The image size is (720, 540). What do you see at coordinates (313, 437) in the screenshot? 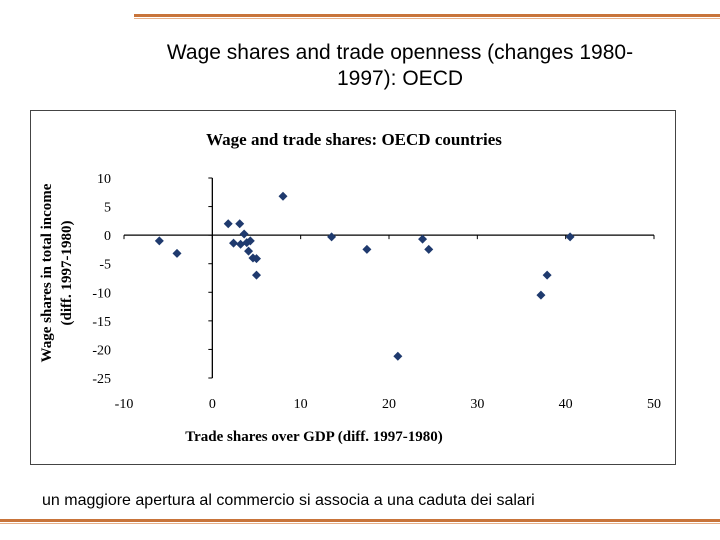
I see `x-axis-title: Trade shares over GDP (diff. 1997-1980)` at bounding box center [313, 437].